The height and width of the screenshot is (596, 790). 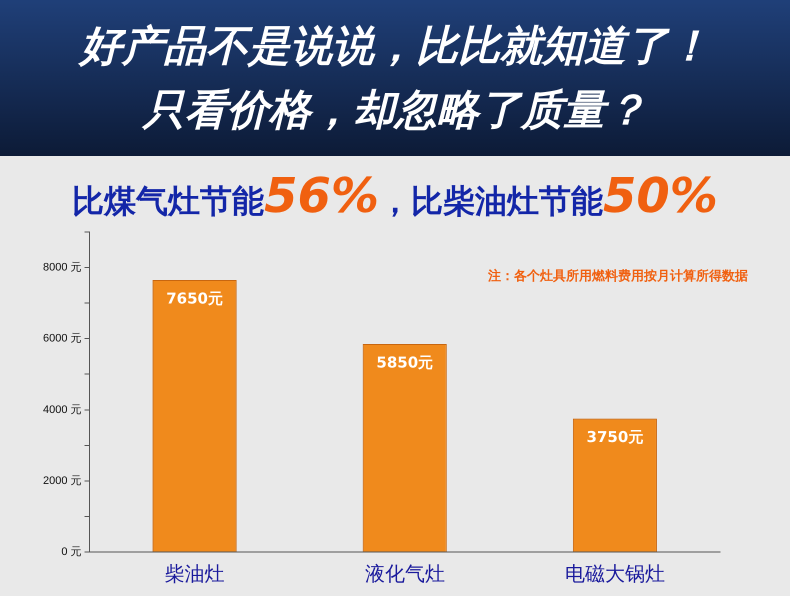 What do you see at coordinates (62, 480) in the screenshot?
I see `y-tick-label: 2000 元` at bounding box center [62, 480].